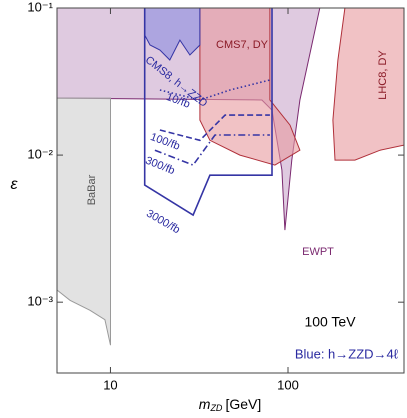 The height and width of the screenshot is (418, 407). I want to click on x-tick-label: 100, so click(288, 384).